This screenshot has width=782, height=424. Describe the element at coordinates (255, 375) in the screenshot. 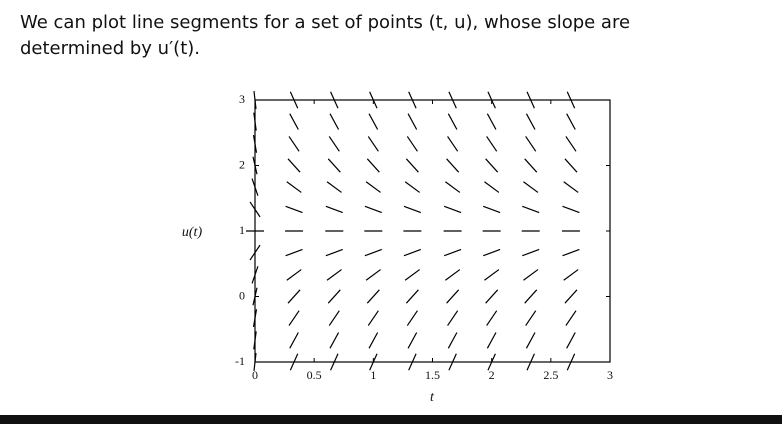

I see `x-tick-label: 0` at that location.